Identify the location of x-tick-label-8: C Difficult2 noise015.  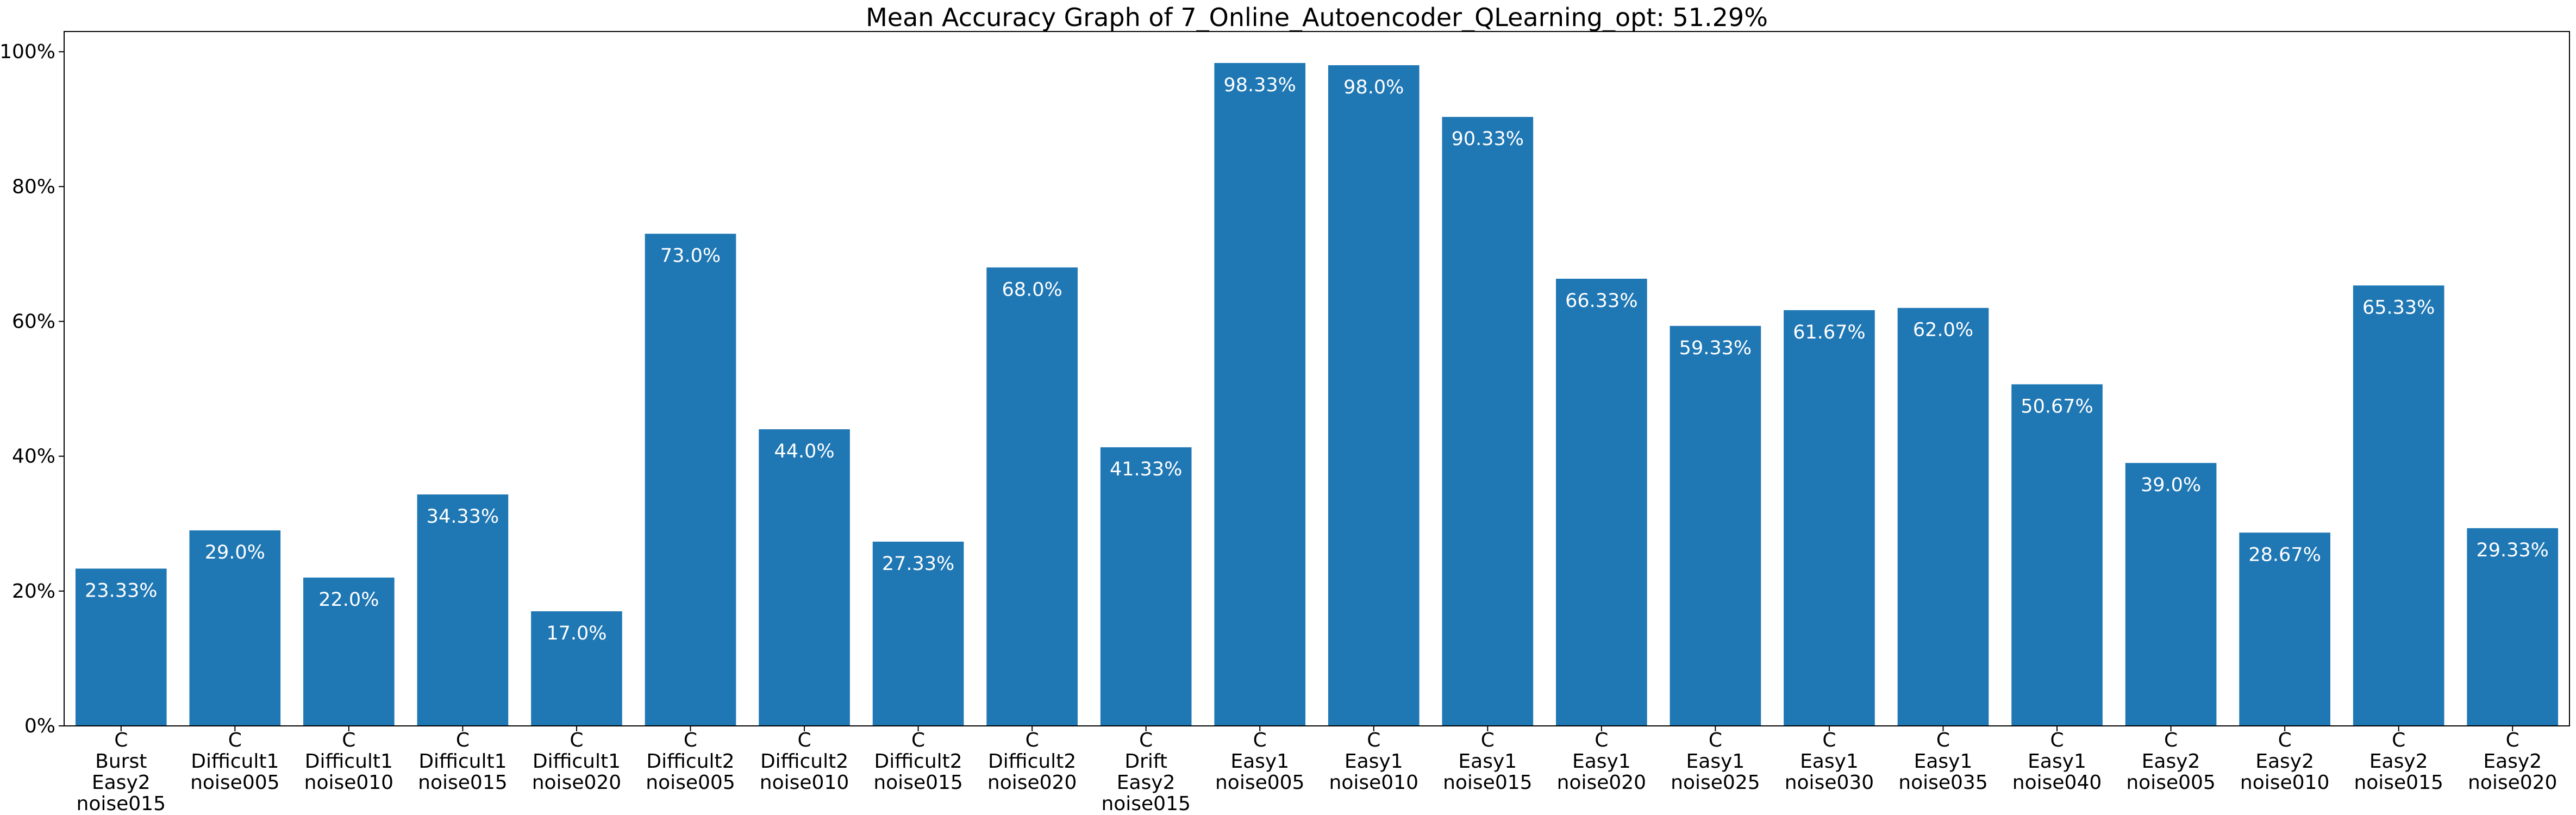
(917, 761).